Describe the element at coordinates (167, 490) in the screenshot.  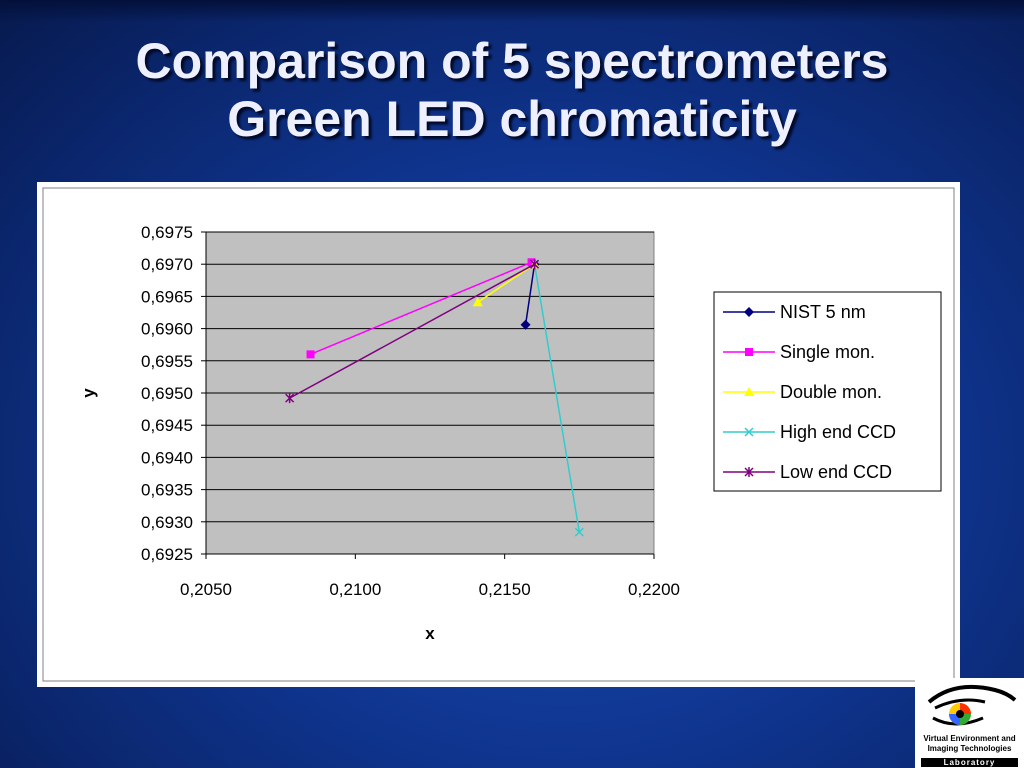
I see `y-tick-label: 0,6935` at that location.